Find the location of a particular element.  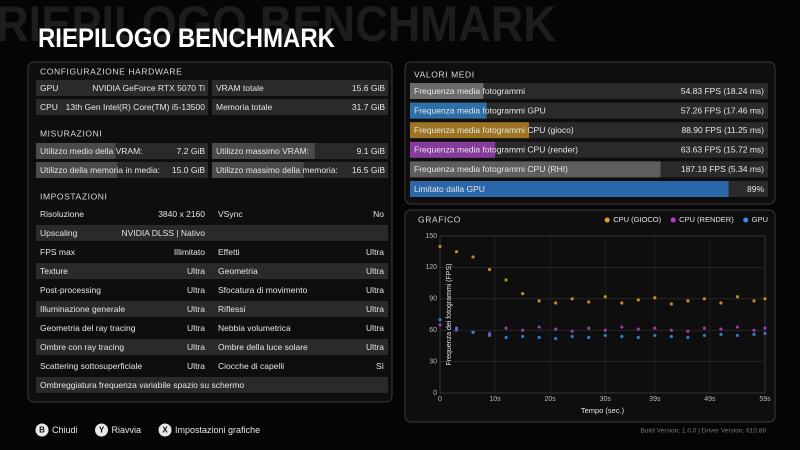

ghost-title: RIEPILOGO BENCHMARK is located at coordinates (278, 26).